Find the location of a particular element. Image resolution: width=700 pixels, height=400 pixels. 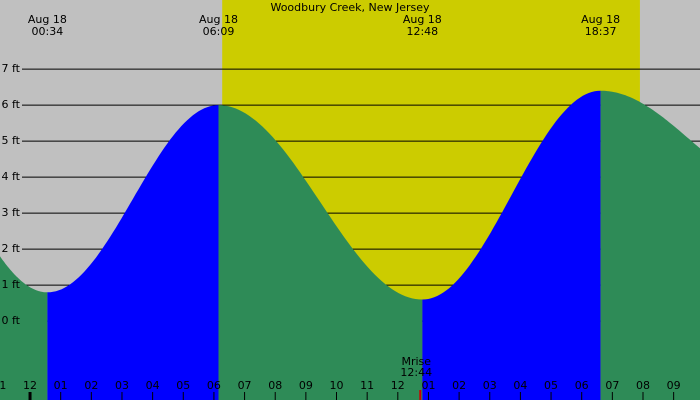

extreme-time: 18:37 is located at coordinates (601, 31).